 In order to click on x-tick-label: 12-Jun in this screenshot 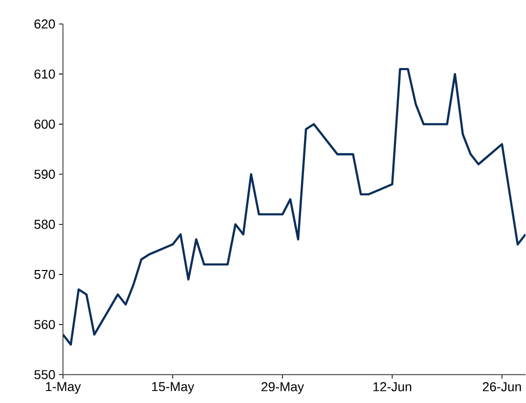, I will do `click(392, 387)`.